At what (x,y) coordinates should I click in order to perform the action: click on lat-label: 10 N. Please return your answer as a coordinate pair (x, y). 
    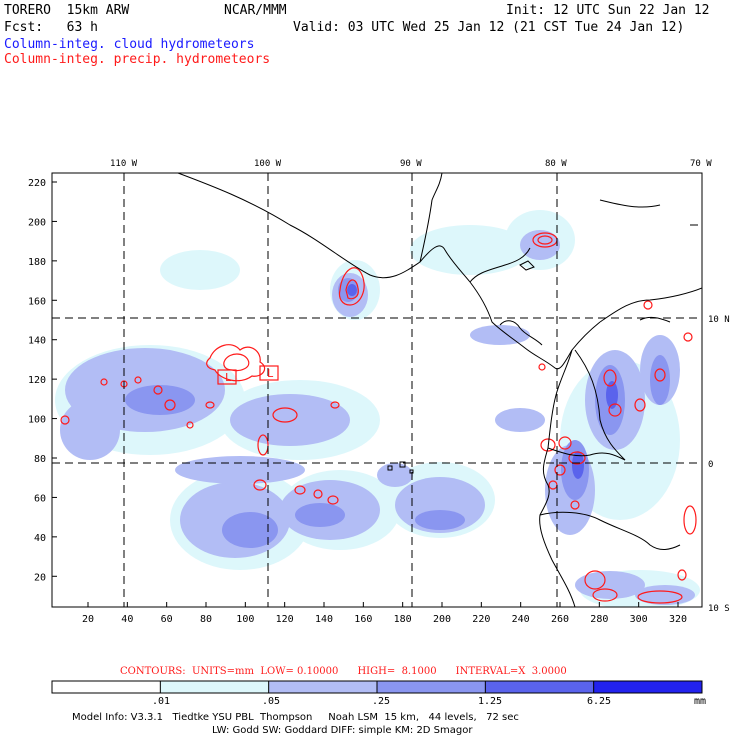
    Looking at the image, I should click on (719, 320).